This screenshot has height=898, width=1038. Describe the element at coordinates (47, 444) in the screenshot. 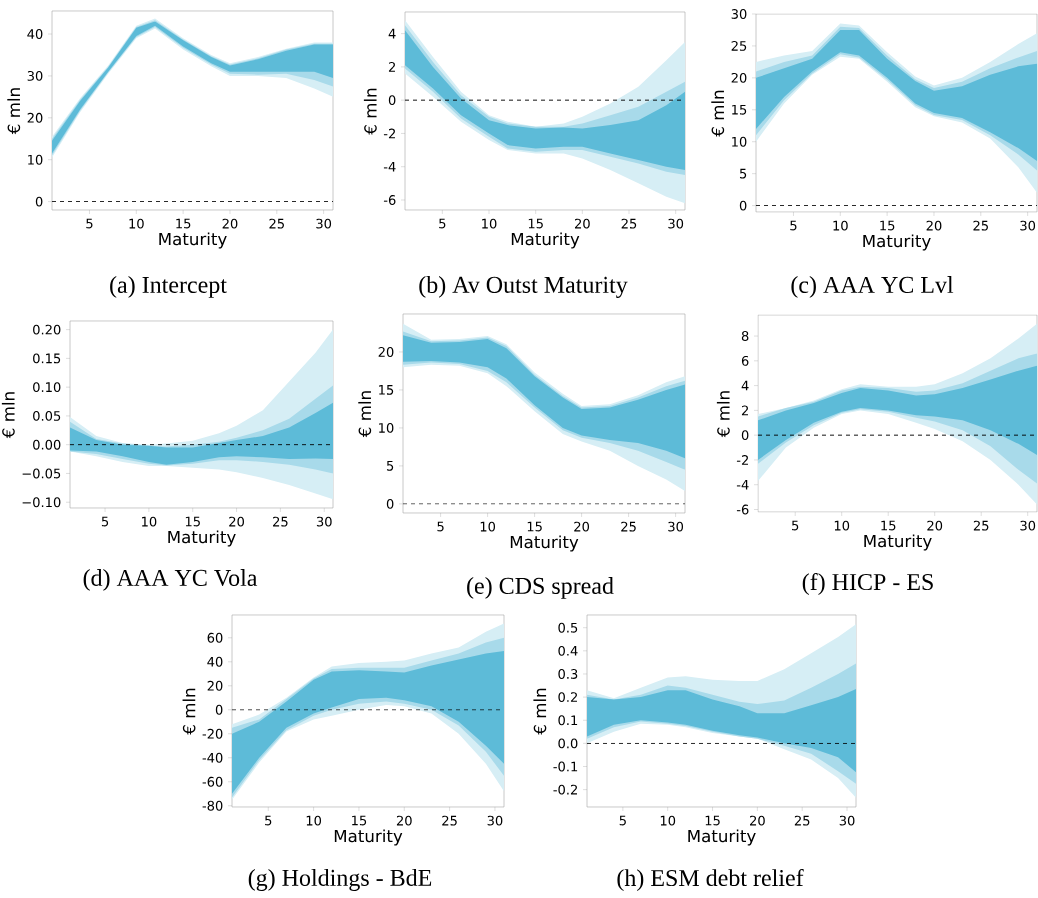

I see `y-tick-label: 0.00` at that location.